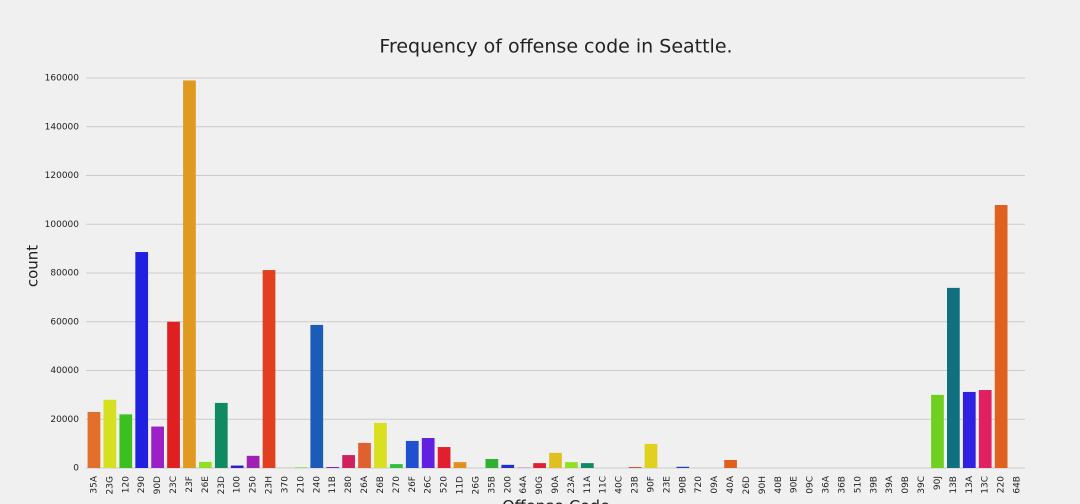 The height and width of the screenshot is (504, 1080). Describe the element at coordinates (301, 484) in the screenshot. I see `x-tick-label: 210` at that location.